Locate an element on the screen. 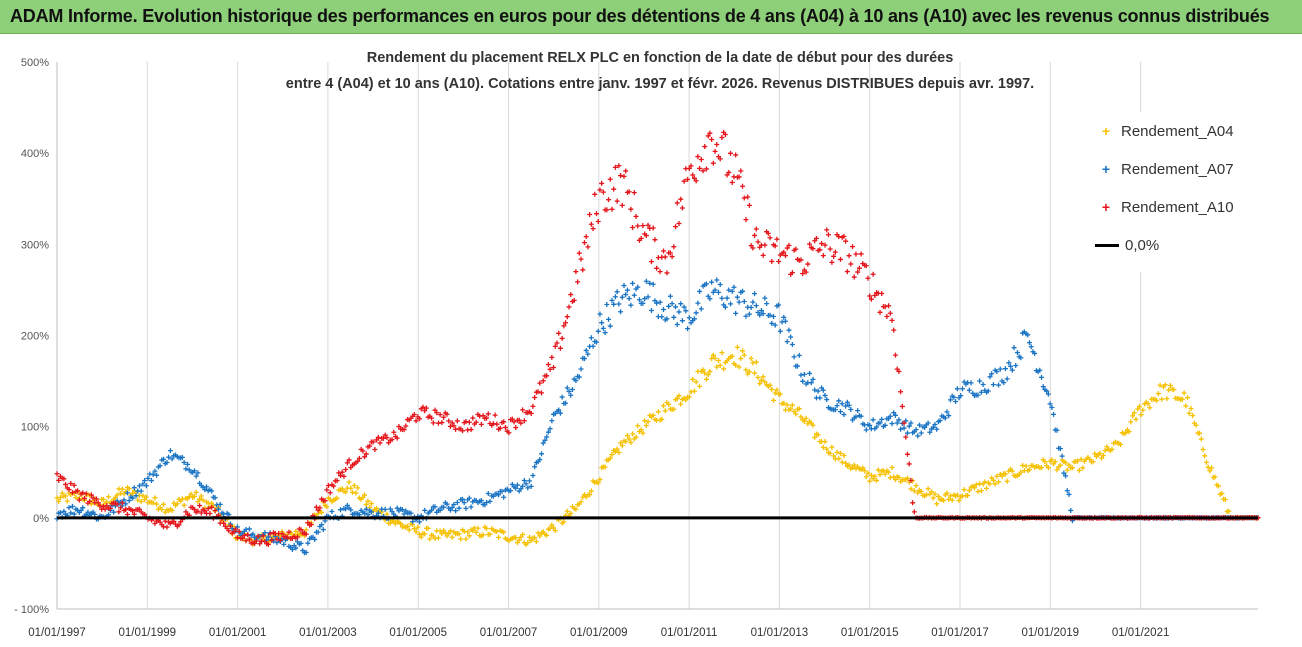 The height and width of the screenshot is (647, 1302). y-tick-label: 0% is located at coordinates (41, 519).